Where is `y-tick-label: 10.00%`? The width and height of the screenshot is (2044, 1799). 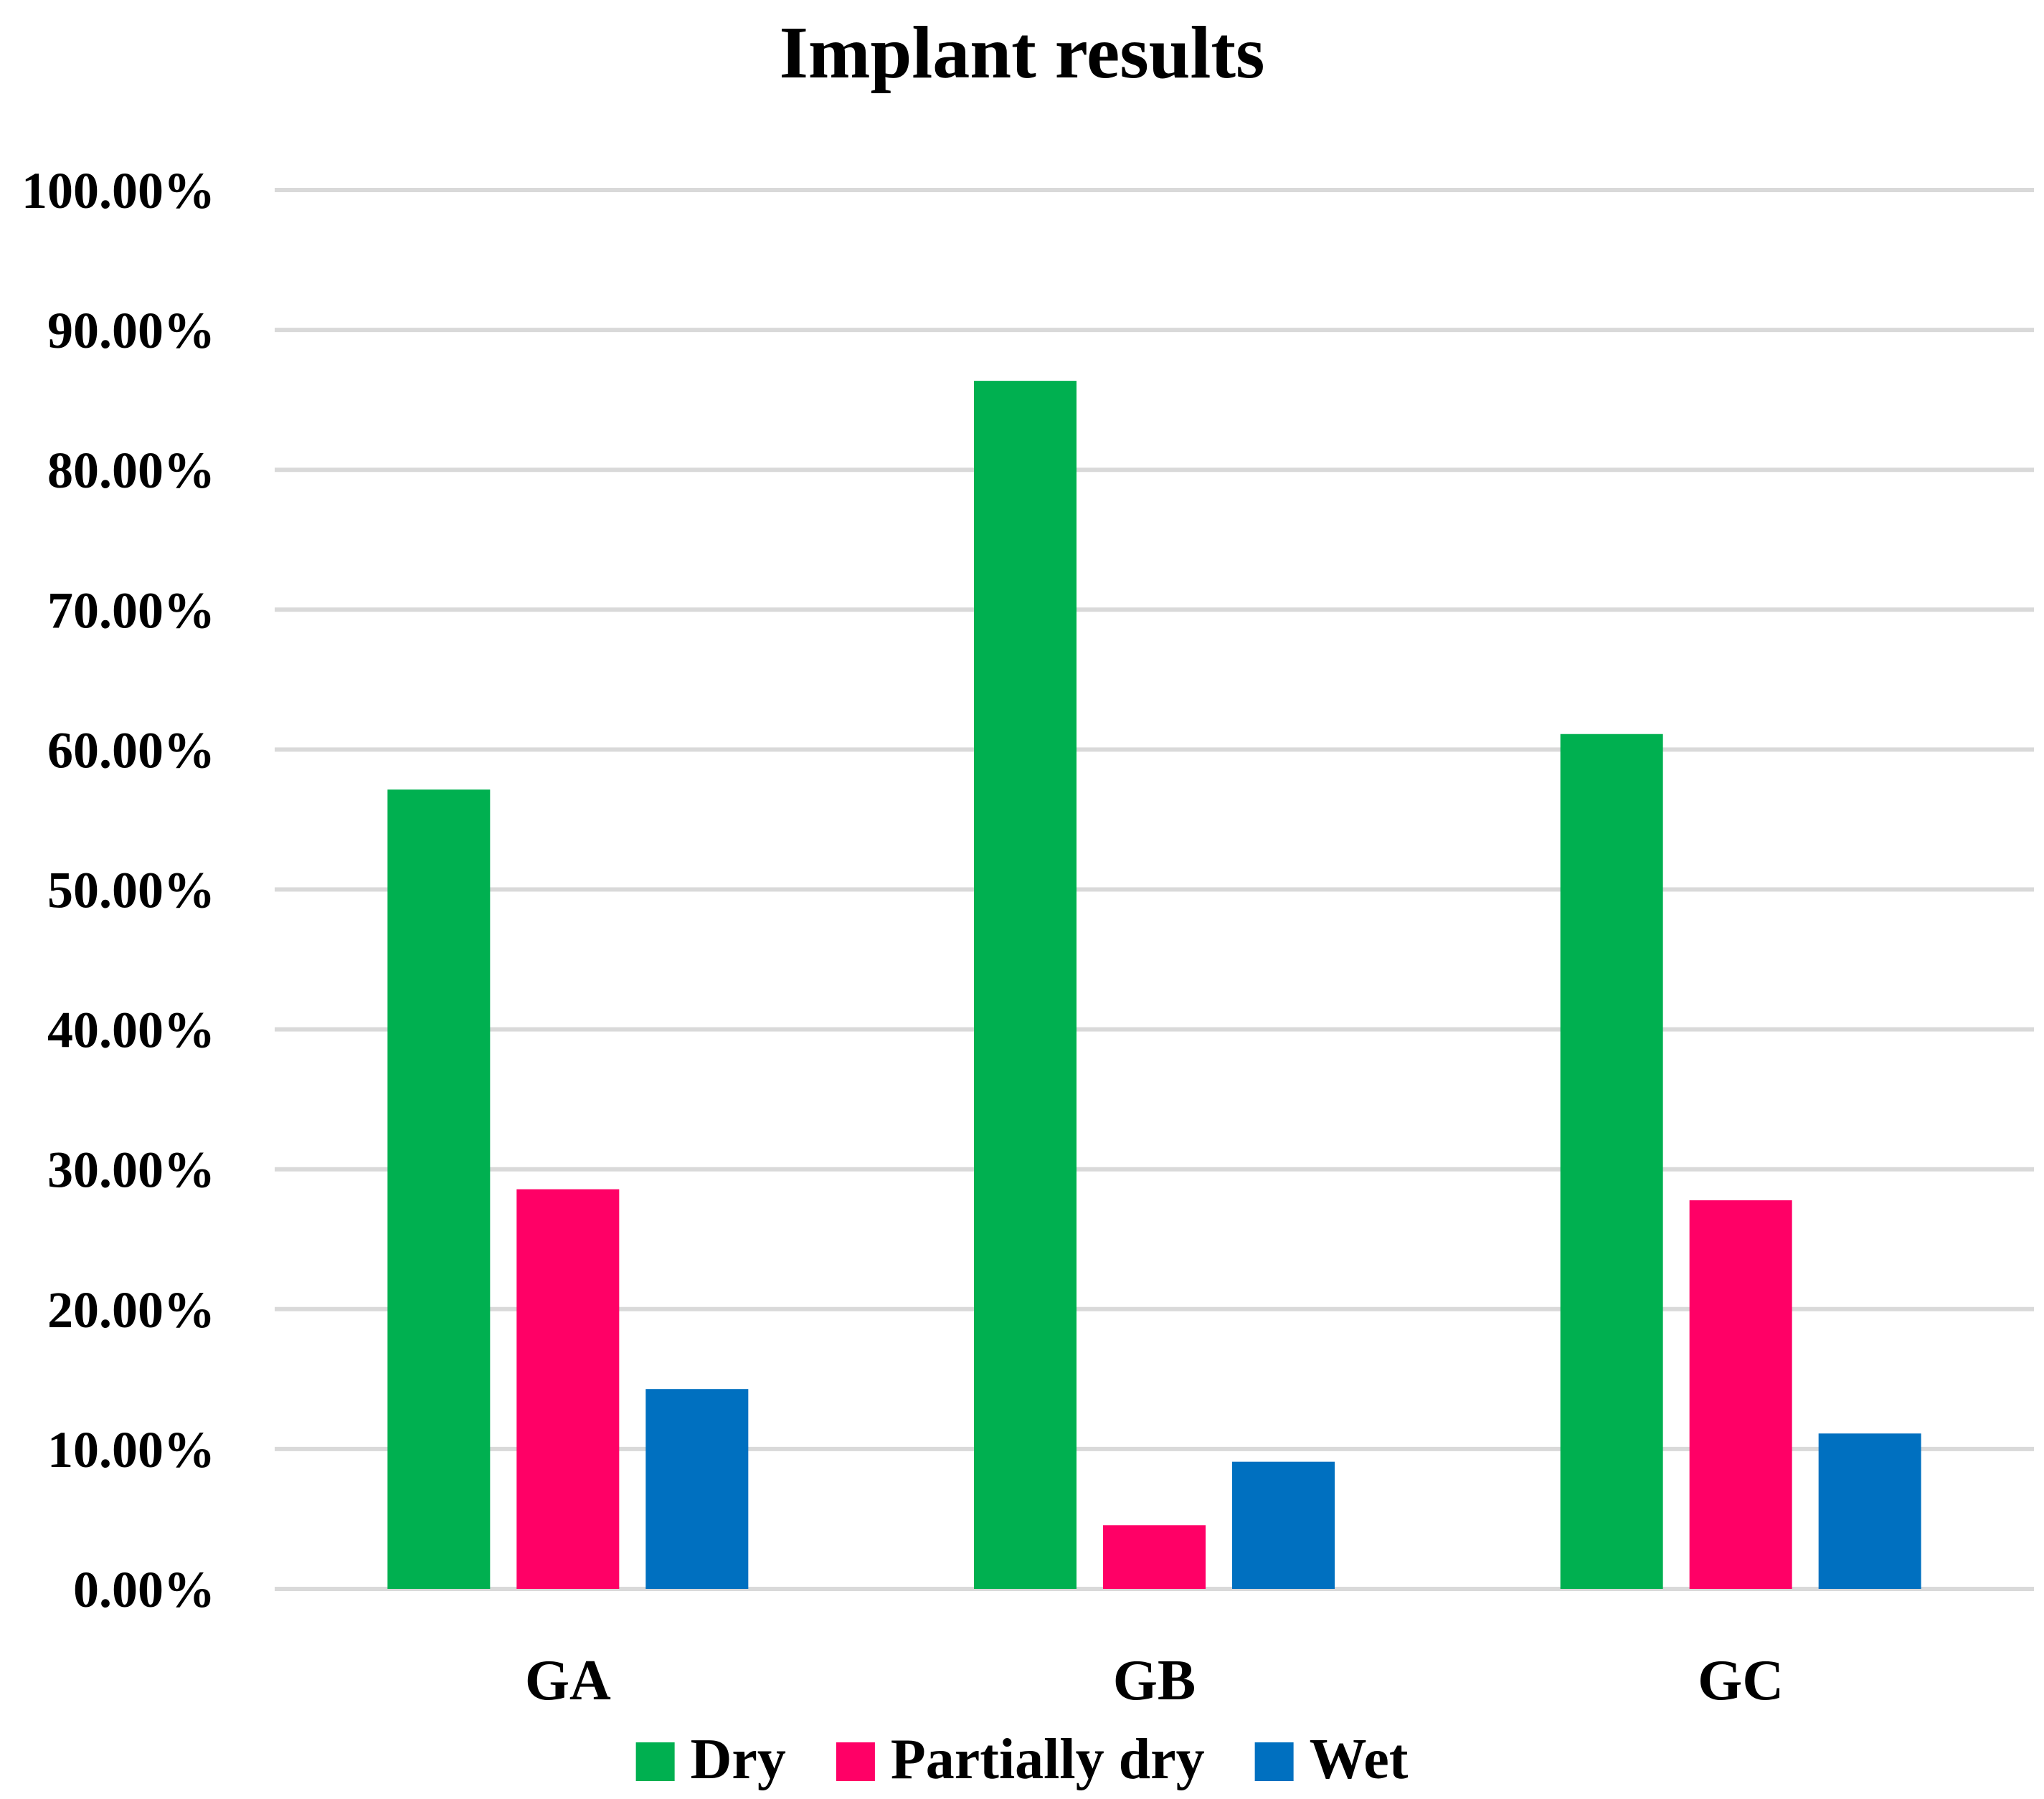 y-tick-label: 10.00% is located at coordinates (131, 1449).